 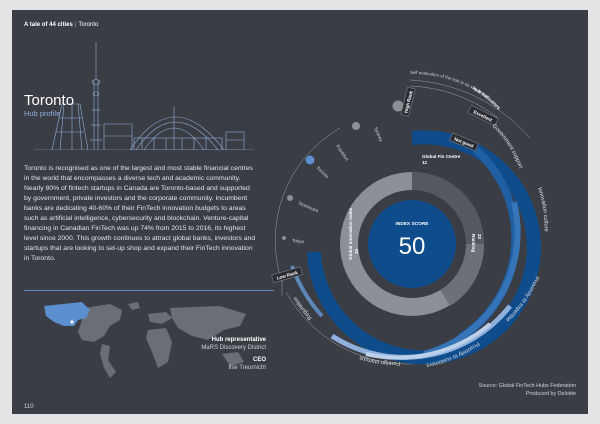 I want to click on toronto-marker, so click(x=72, y=322).